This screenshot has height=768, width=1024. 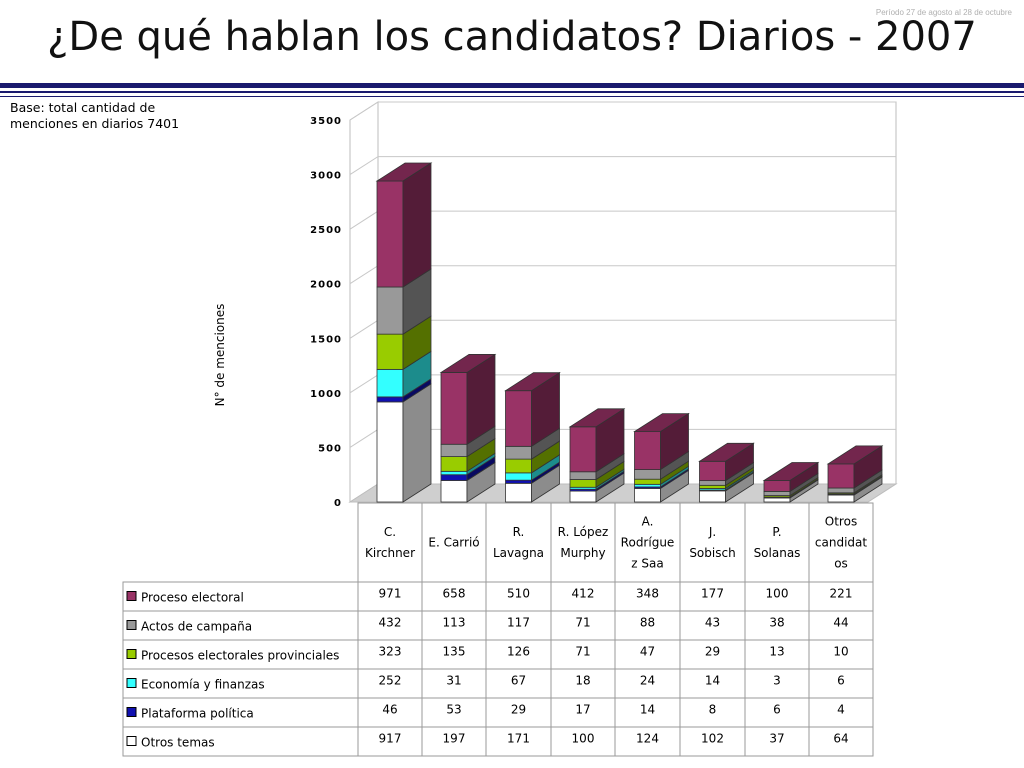 What do you see at coordinates (712, 594) in the screenshot?
I see `table-value: 177` at bounding box center [712, 594].